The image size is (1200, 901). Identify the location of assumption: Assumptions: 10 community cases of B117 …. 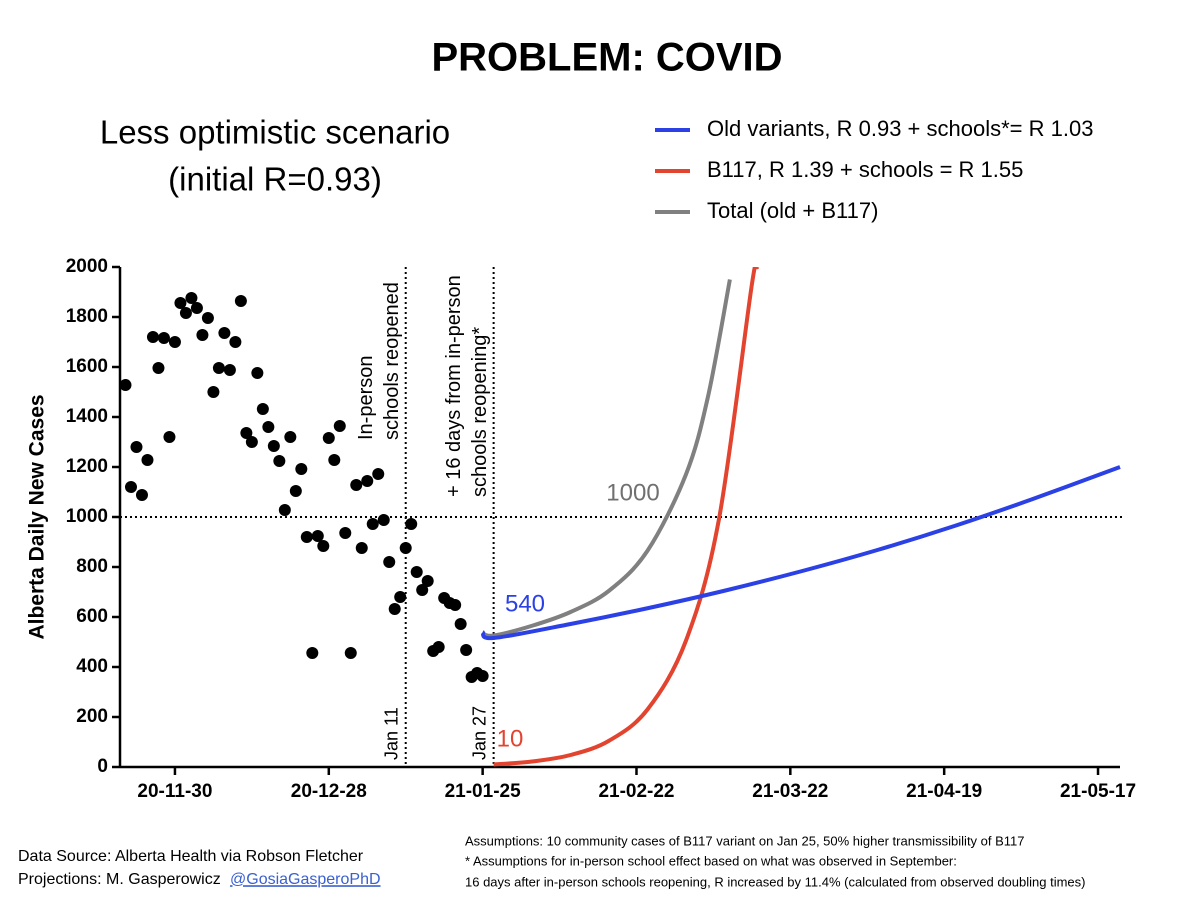
(745, 840).